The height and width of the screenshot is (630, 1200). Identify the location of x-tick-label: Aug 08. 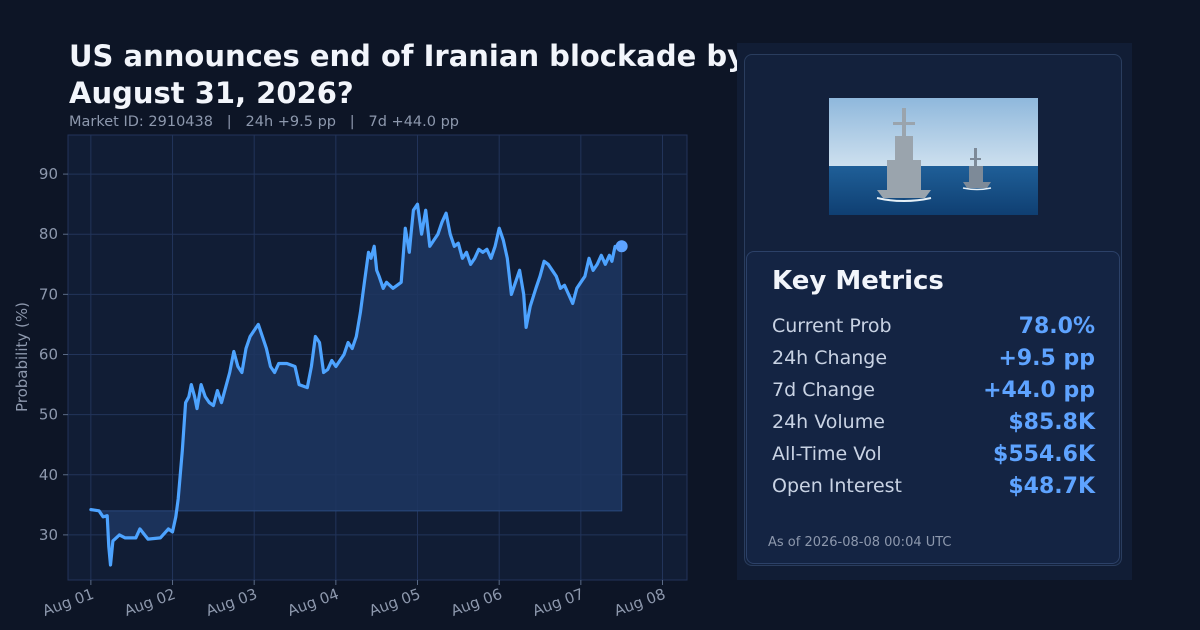
(640, 602).